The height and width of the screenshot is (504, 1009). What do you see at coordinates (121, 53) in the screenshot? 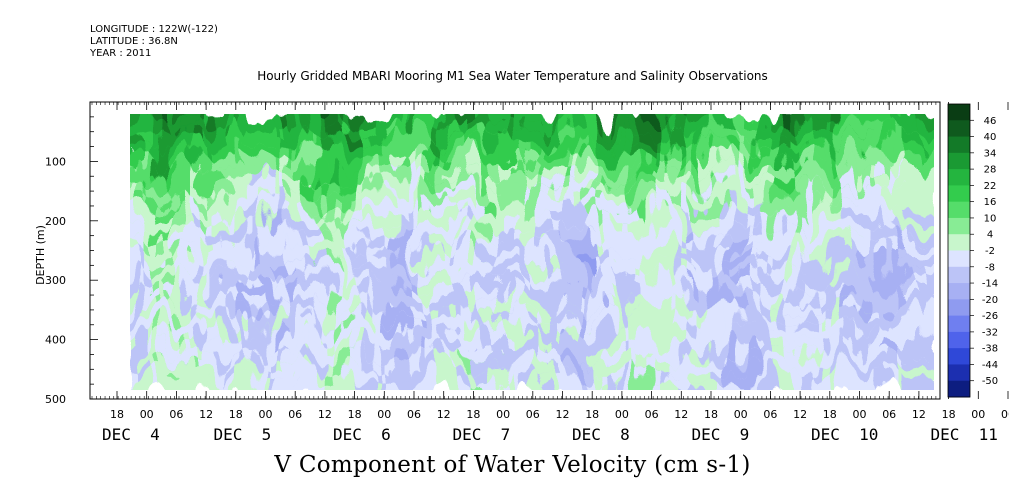
I see `year-label: YEAR : 2011` at bounding box center [121, 53].